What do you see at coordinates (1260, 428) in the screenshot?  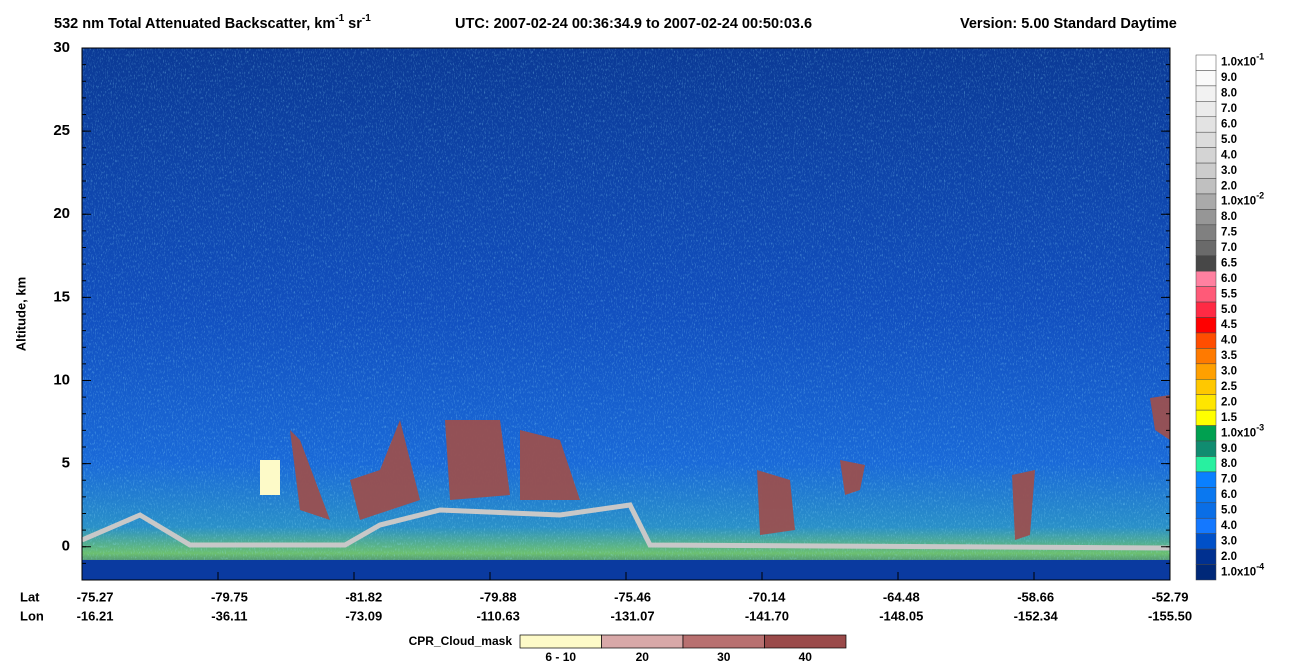 I see `colorbar-label-sup: -3` at bounding box center [1260, 428].